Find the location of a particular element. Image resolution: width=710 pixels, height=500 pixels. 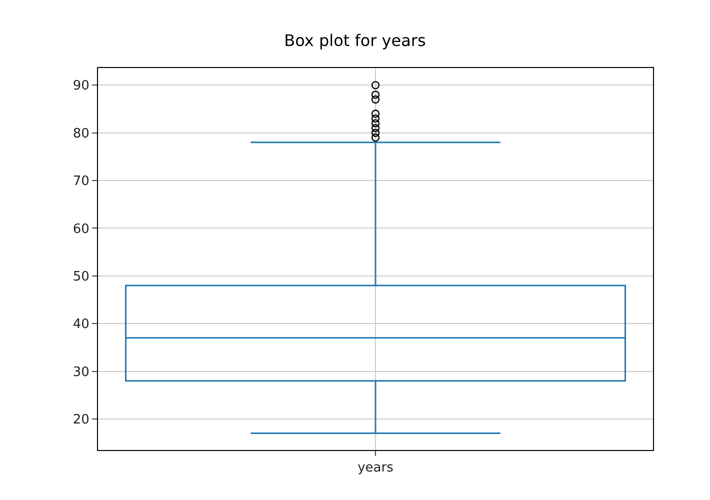

chart-title: Box plot for years is located at coordinates (355, 40).